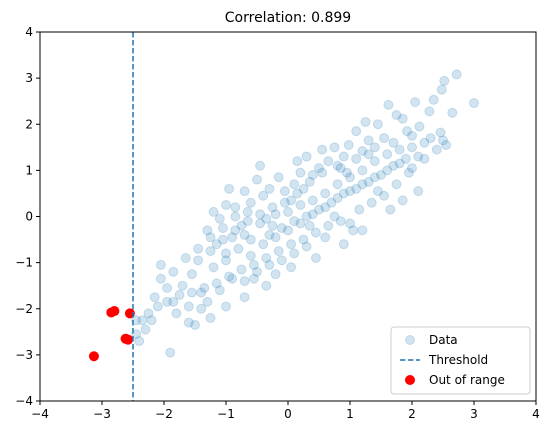 This screenshot has width=550, height=435. Describe the element at coordinates (474, 414) in the screenshot. I see `x-tick-label: 3` at that location.